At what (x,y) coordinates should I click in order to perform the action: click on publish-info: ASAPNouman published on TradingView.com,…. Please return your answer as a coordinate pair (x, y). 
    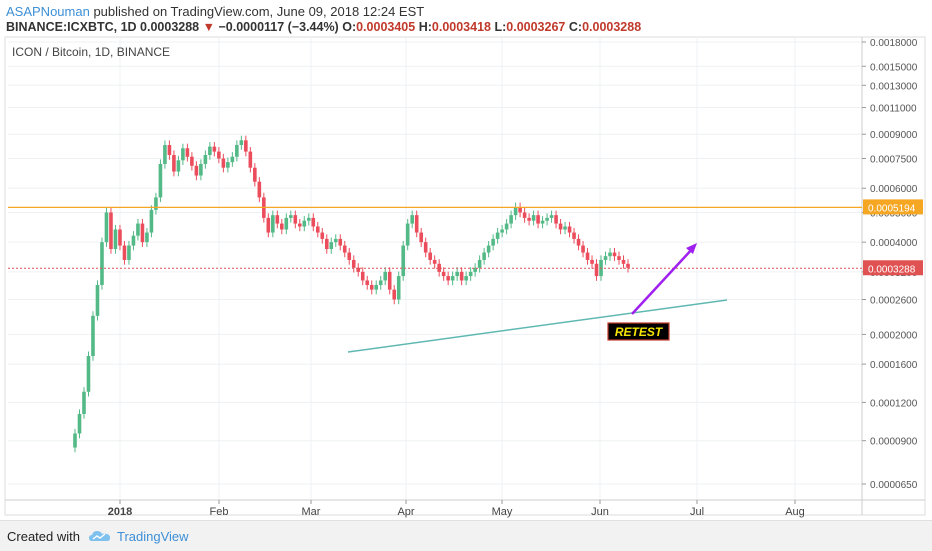
    Looking at the image, I should click on (215, 11).